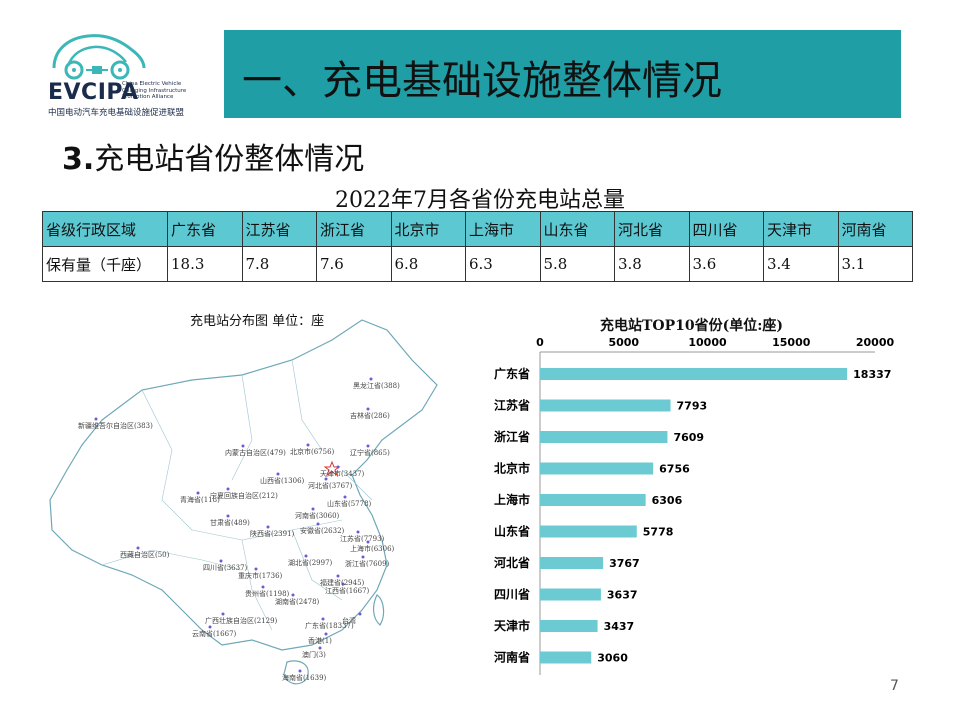  Describe the element at coordinates (205, 229) in the screenshot. I see `table-header-cell: 广东省` at that location.